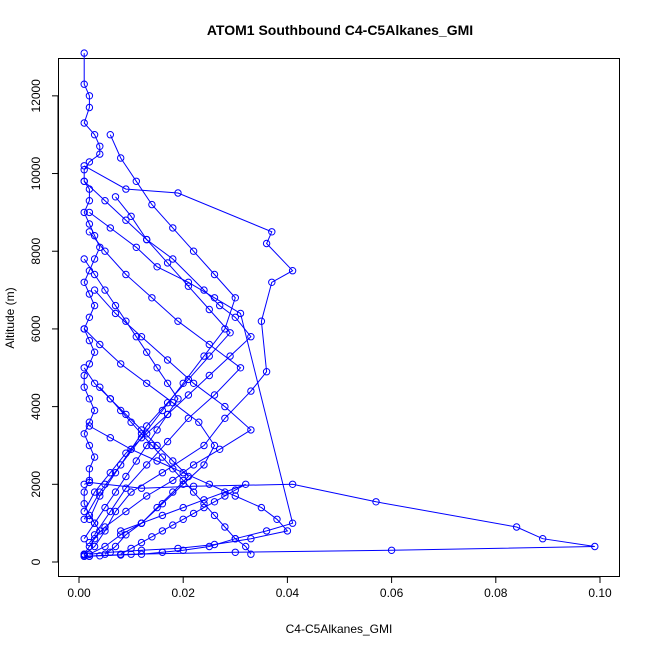  Describe the element at coordinates (36, 251) in the screenshot. I see `y-tick-label: 8000` at that location.